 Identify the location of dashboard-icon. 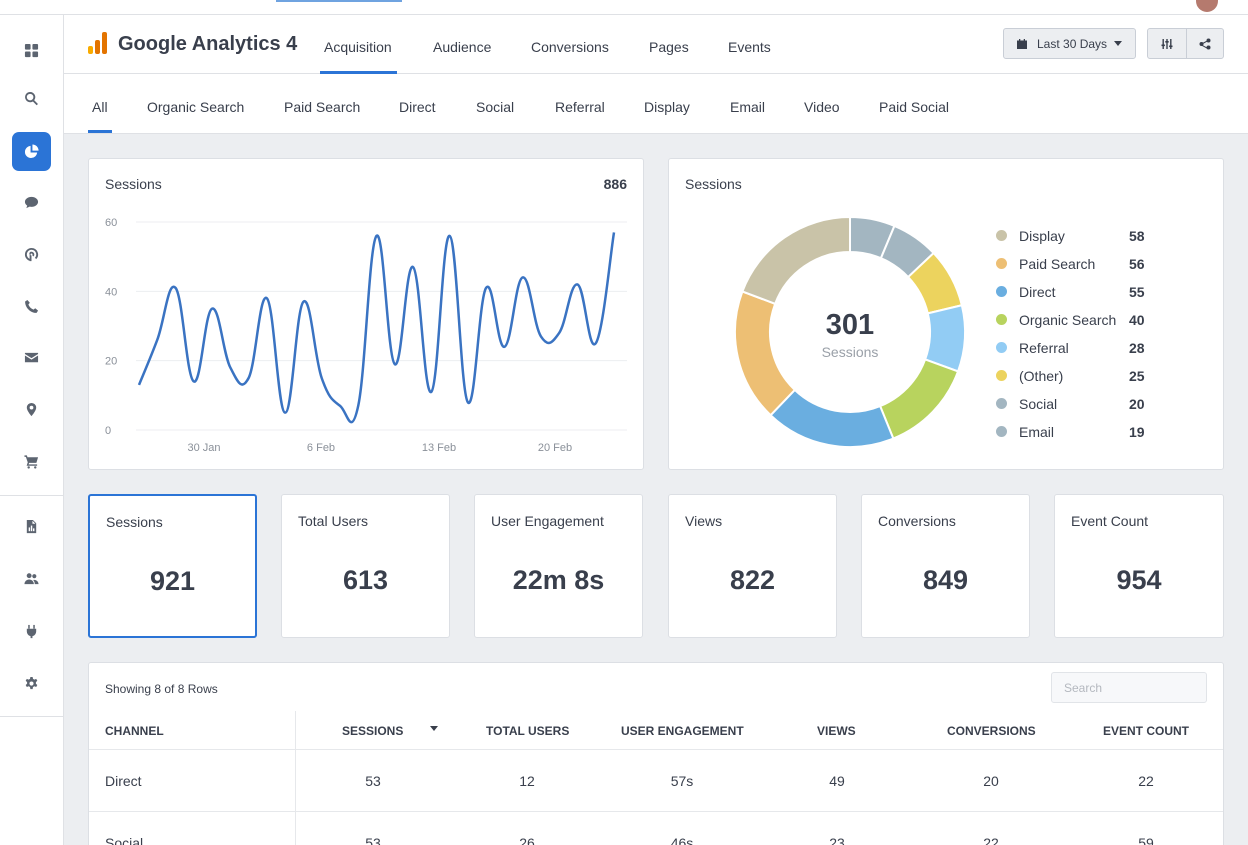
(31, 50).